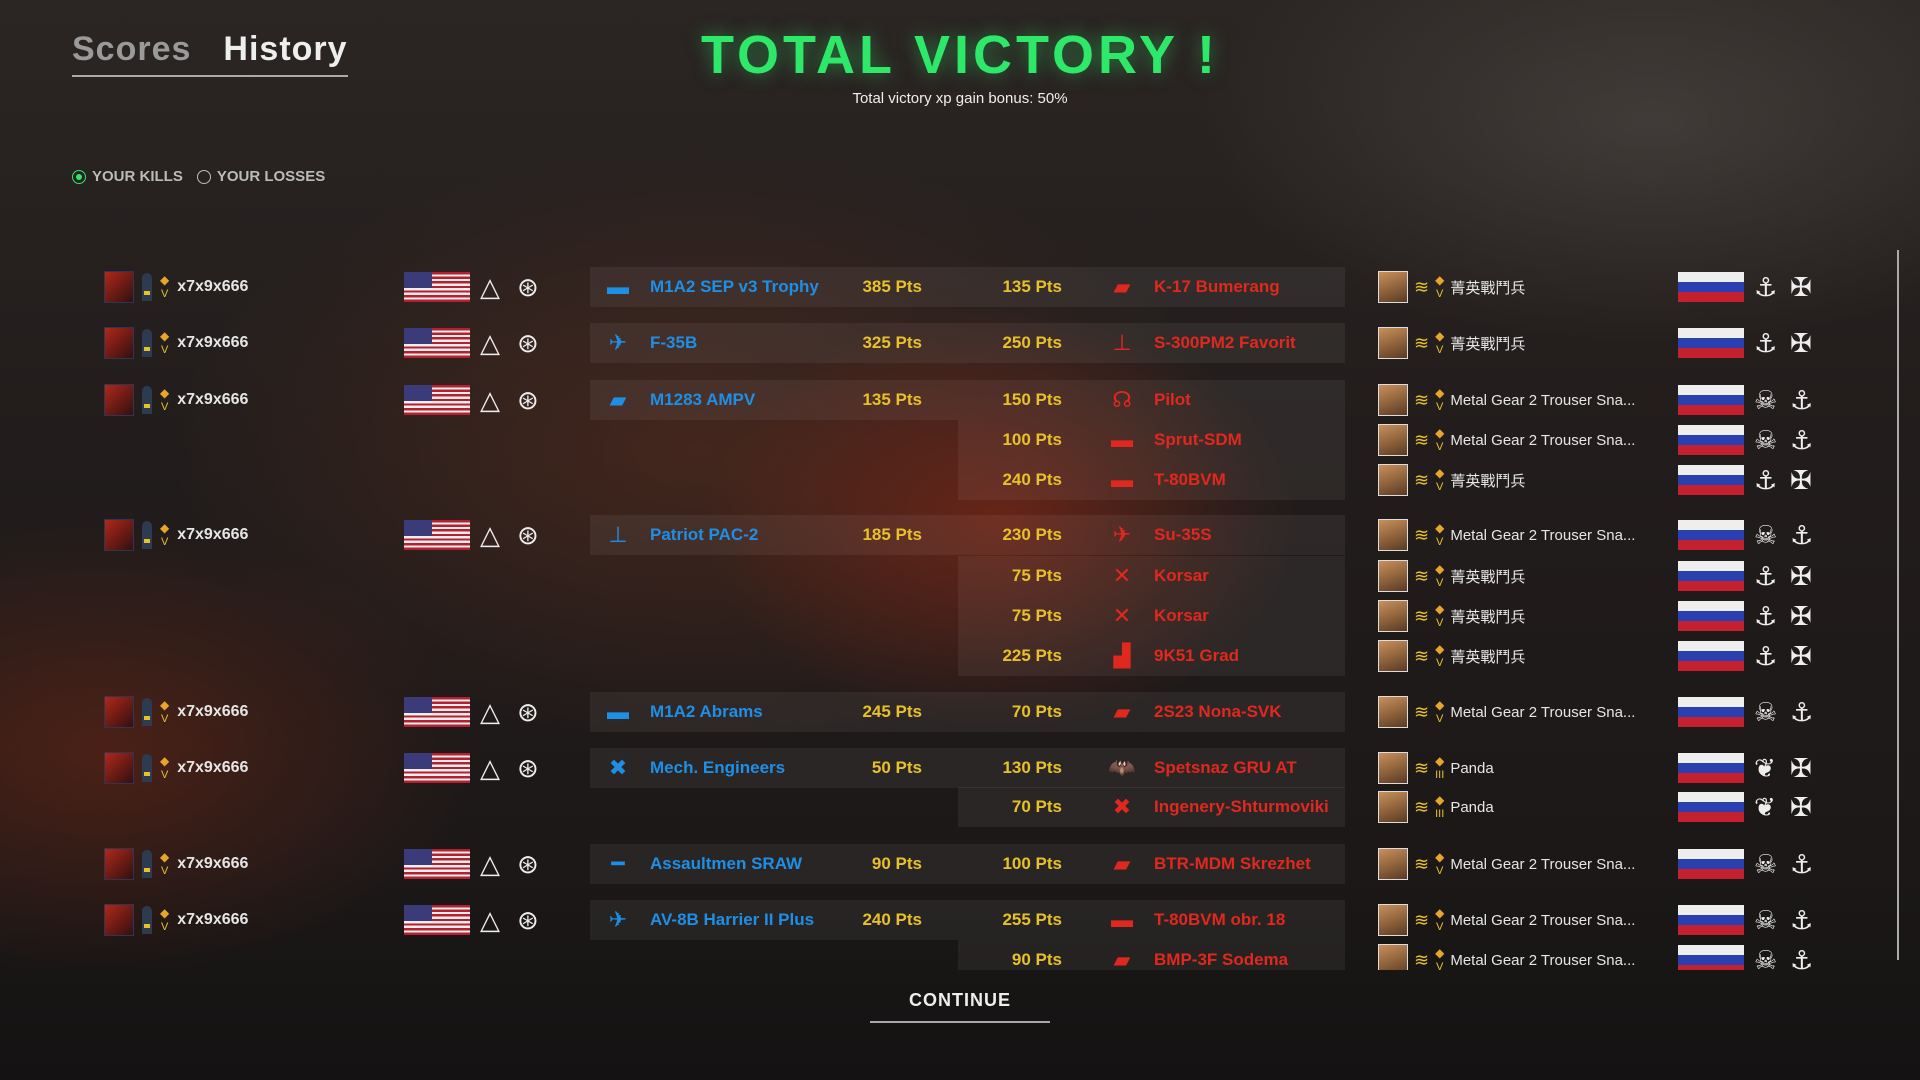  I want to click on unit-cell: ▰ M1283 AMPV, so click(676, 400).